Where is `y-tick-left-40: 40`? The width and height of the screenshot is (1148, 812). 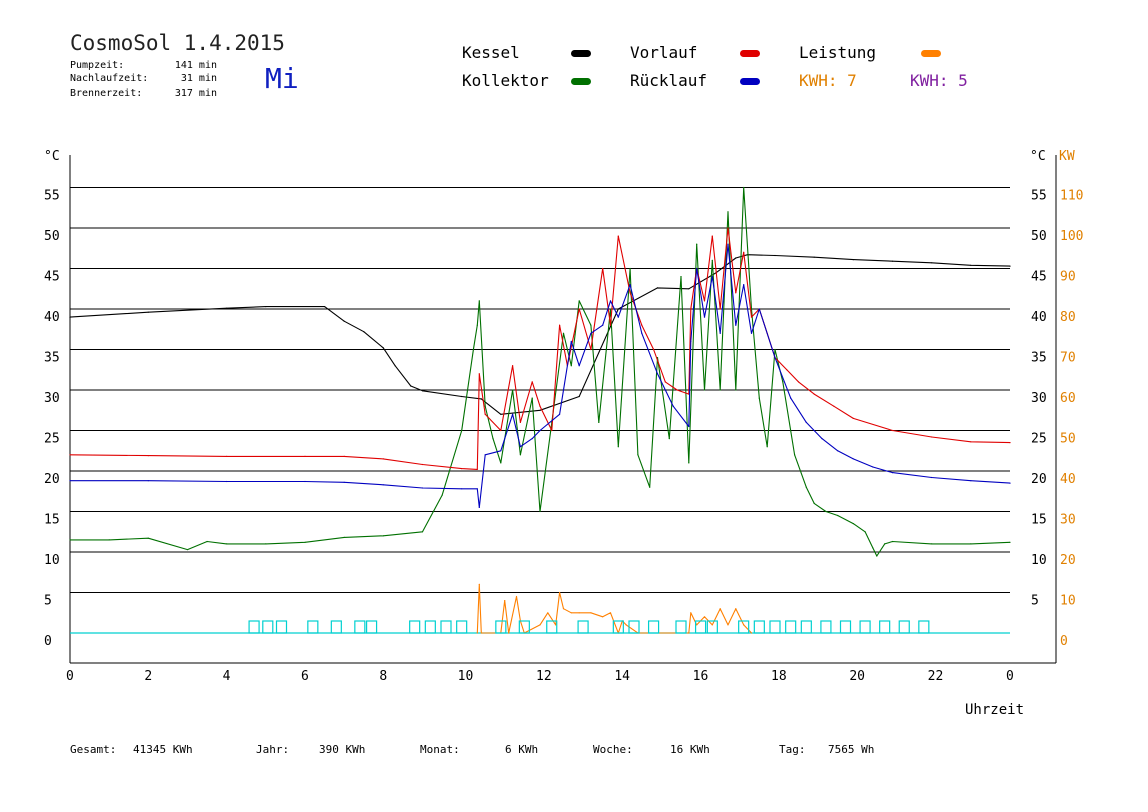
y-tick-left-40: 40 is located at coordinates (52, 317).